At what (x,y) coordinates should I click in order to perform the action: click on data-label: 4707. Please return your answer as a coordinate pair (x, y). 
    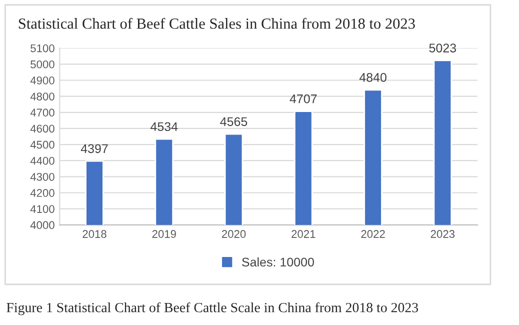
    Looking at the image, I should click on (303, 99).